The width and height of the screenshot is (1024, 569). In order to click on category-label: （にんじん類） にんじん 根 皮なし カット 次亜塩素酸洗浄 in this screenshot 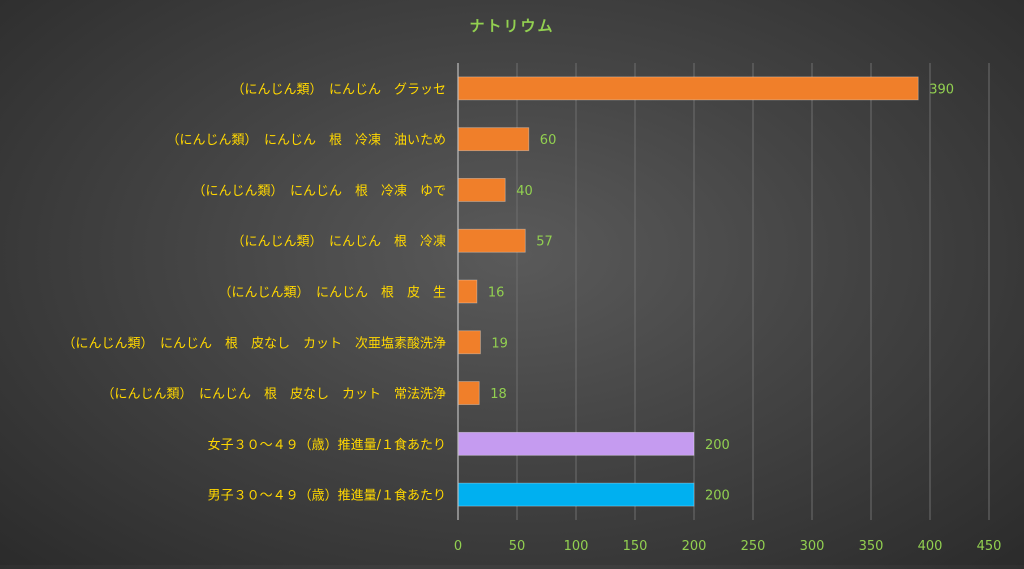, I will do `click(254, 343)`.